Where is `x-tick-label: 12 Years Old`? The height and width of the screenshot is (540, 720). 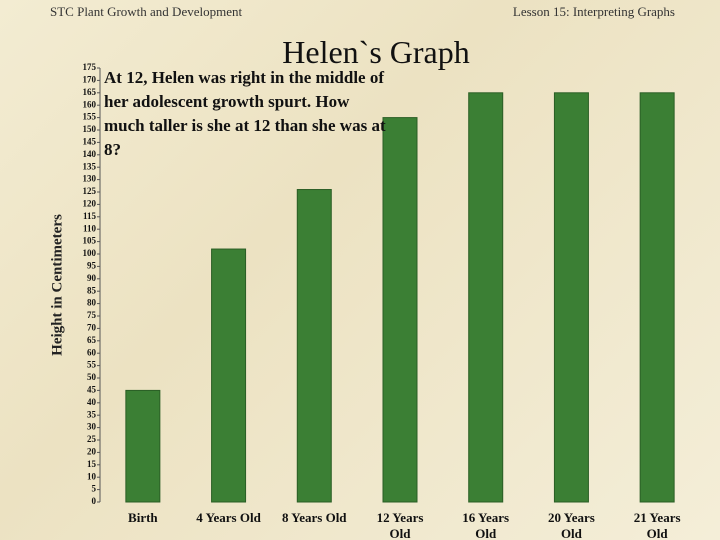
x-tick-label: 12 Years Old is located at coordinates (400, 525).